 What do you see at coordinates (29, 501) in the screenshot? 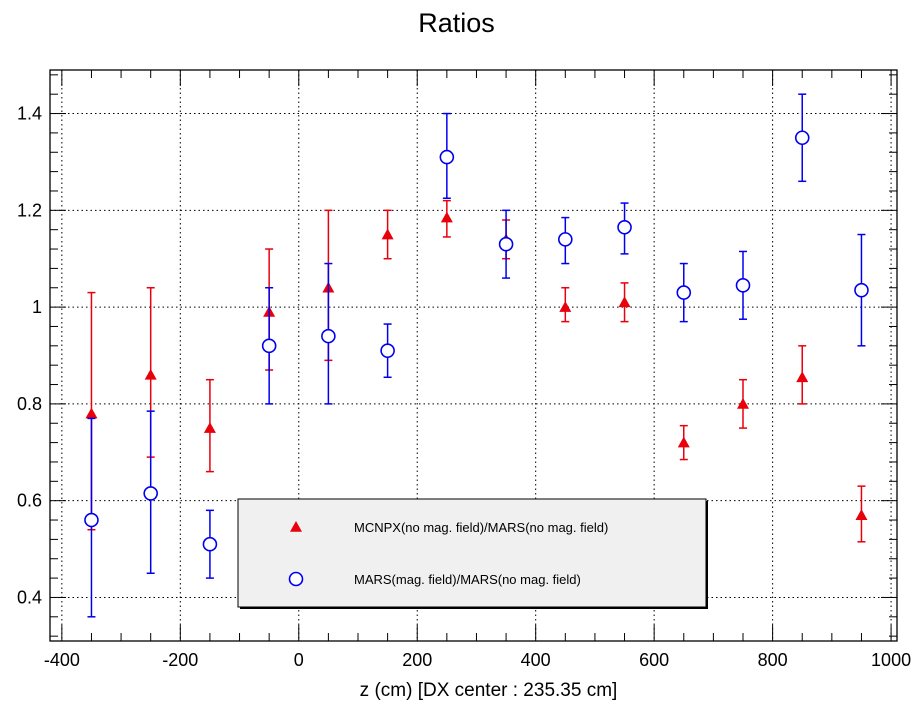
I see `y-tick-label: 0.6` at bounding box center [29, 501].